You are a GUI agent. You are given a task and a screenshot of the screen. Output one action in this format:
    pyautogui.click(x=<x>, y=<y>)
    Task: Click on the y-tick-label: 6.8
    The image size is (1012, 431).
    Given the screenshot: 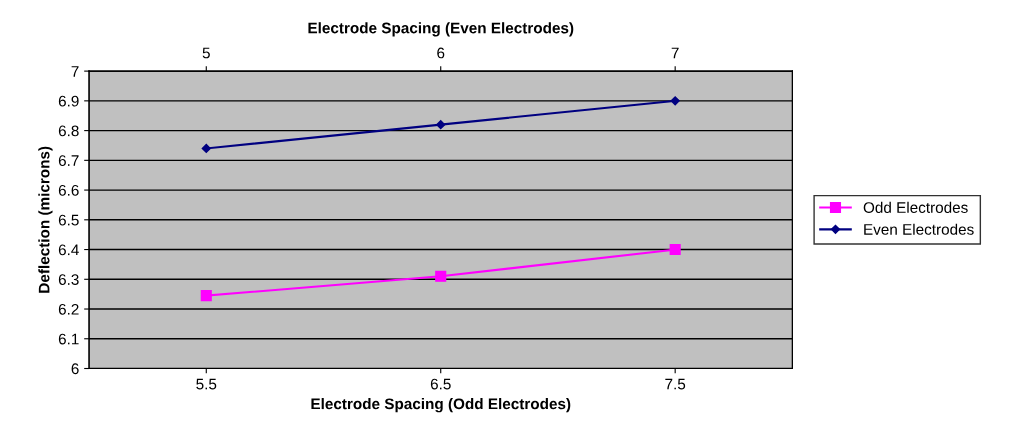 What is the action you would take?
    pyautogui.click(x=68, y=131)
    